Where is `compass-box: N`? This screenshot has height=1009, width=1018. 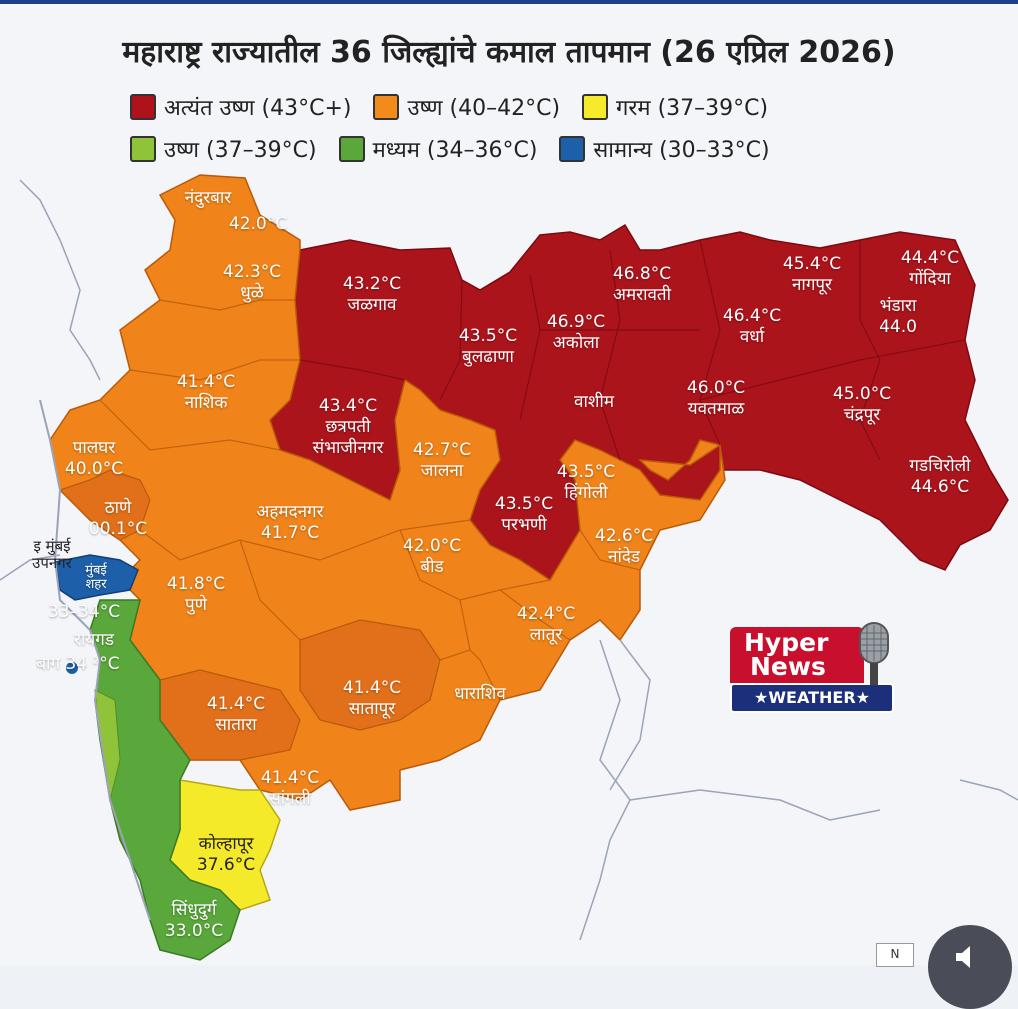 compass-box: N is located at coordinates (895, 955).